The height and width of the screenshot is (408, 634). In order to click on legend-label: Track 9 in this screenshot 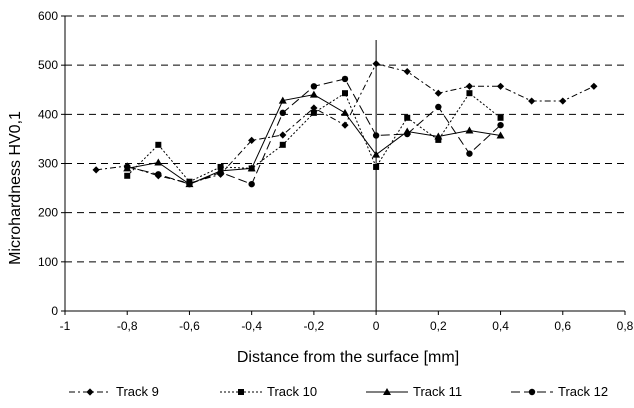, I will do `click(137, 391)`.